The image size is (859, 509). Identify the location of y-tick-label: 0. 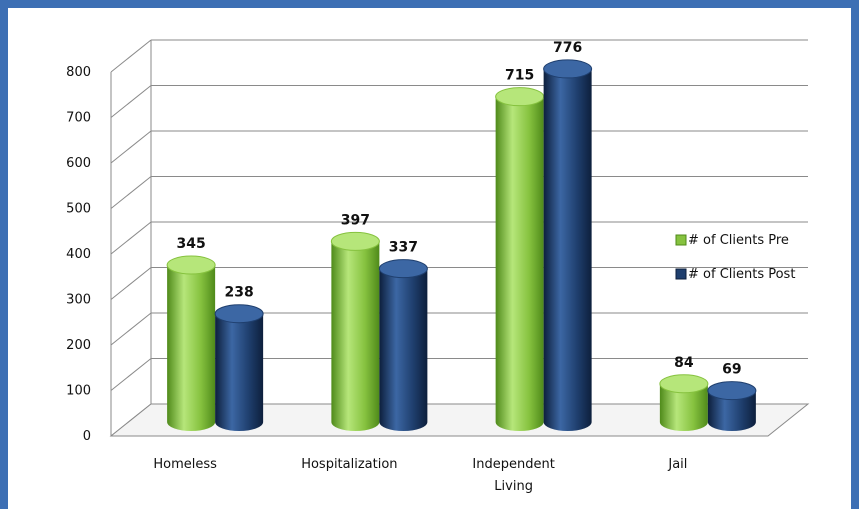
(87, 436).